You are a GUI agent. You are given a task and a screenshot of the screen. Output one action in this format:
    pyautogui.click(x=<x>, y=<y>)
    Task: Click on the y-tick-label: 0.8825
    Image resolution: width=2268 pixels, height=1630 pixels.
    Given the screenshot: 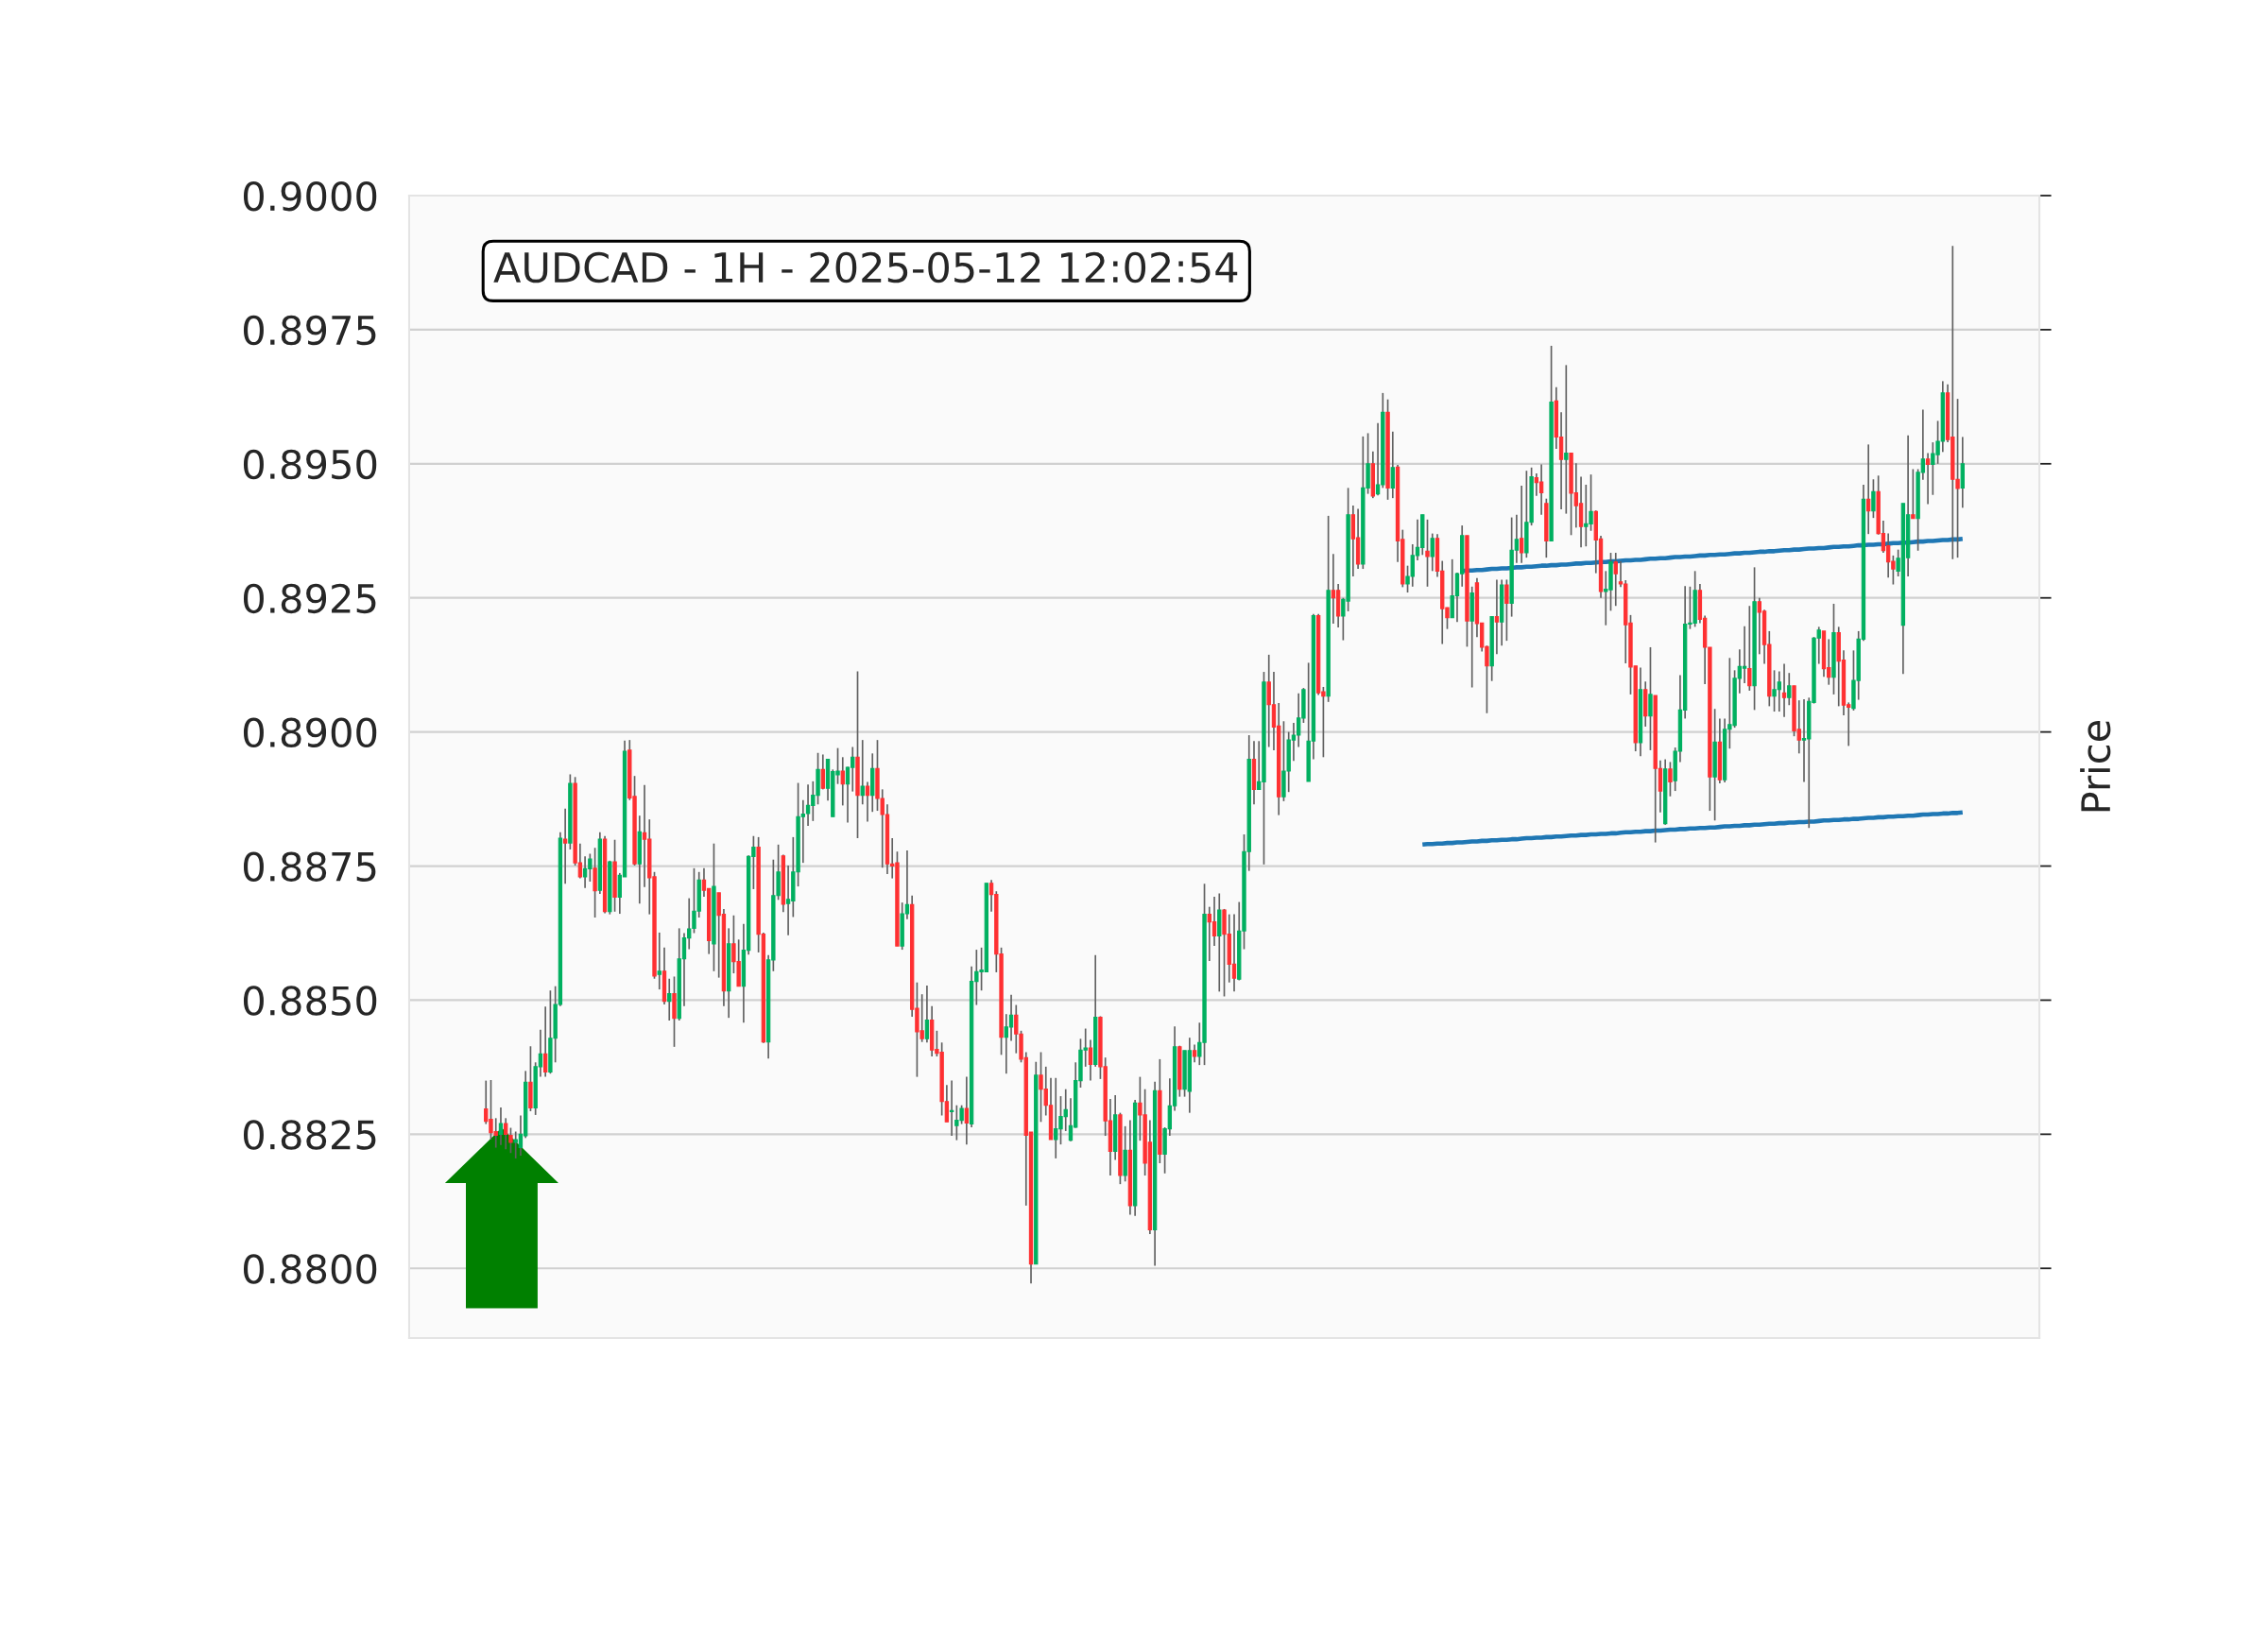 What is the action you would take?
    pyautogui.click(x=309, y=1135)
    